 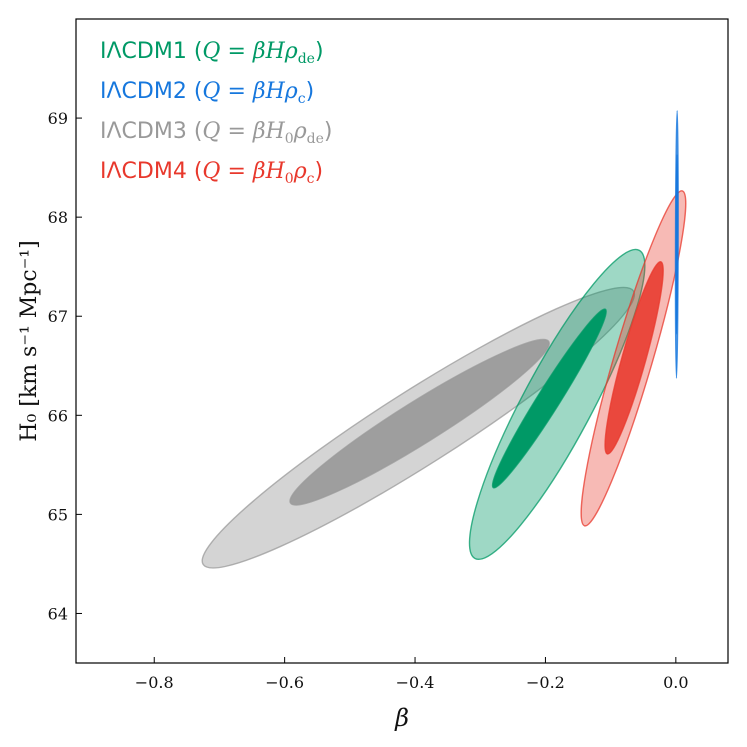 I want to click on y-tick-label: 68, so click(x=58, y=217).